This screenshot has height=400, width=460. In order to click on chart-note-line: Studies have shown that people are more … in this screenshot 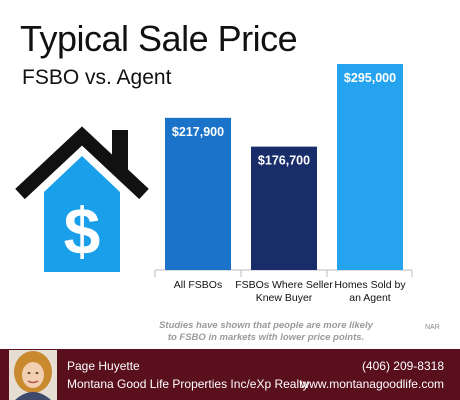, I will do `click(266, 325)`.